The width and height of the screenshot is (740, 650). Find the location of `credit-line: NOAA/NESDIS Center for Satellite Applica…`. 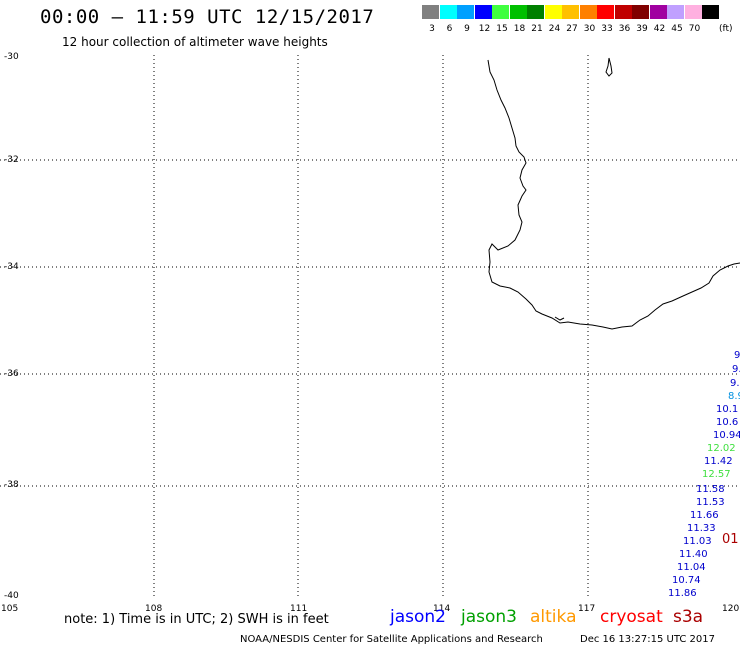

credit-line: NOAA/NESDIS Center for Satellite Applica… is located at coordinates (391, 639).